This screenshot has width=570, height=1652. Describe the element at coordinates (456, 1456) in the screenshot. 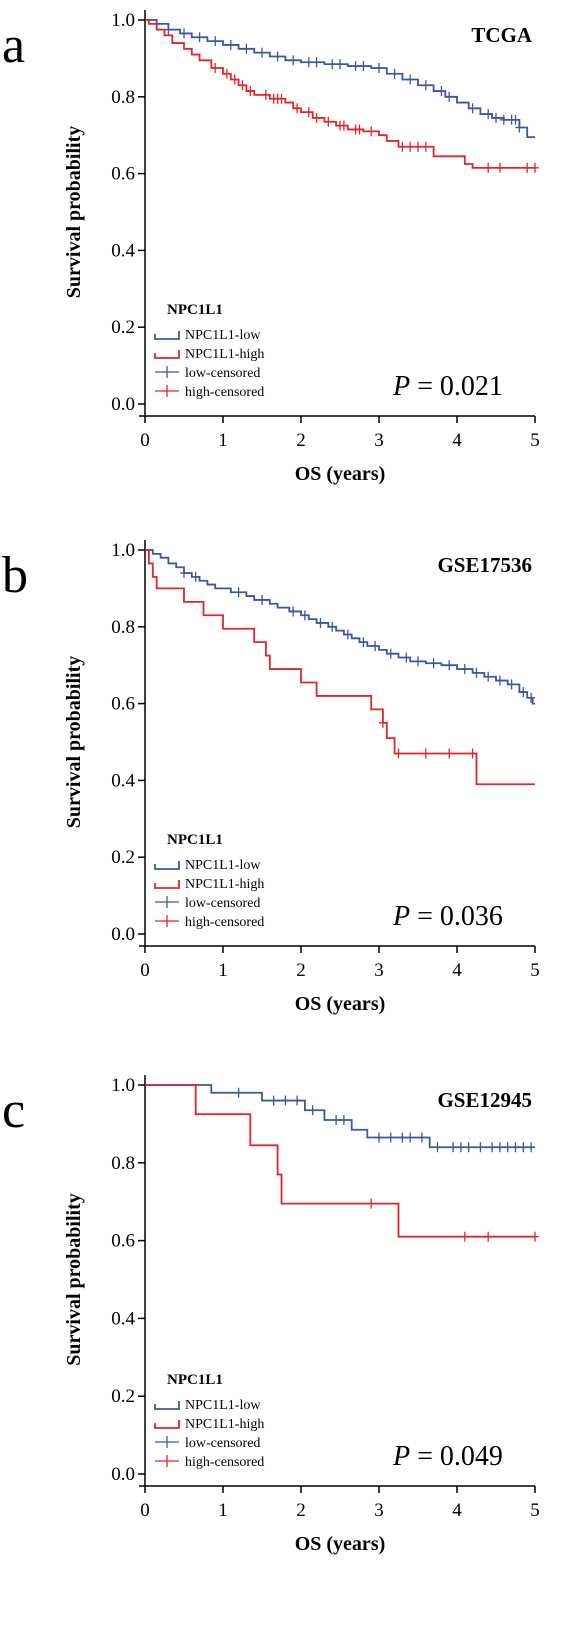

I see `p-value-number: = 0.049` at that location.